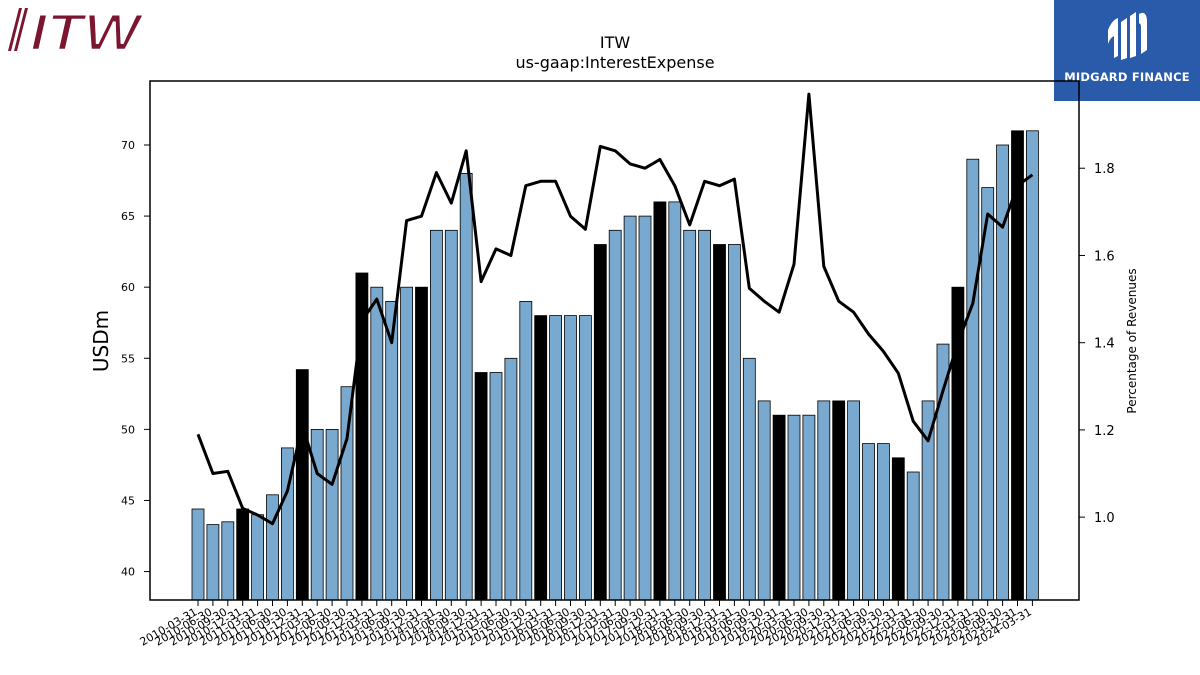  I want to click on y2-tick-label: 1.8, so click(1104, 169).